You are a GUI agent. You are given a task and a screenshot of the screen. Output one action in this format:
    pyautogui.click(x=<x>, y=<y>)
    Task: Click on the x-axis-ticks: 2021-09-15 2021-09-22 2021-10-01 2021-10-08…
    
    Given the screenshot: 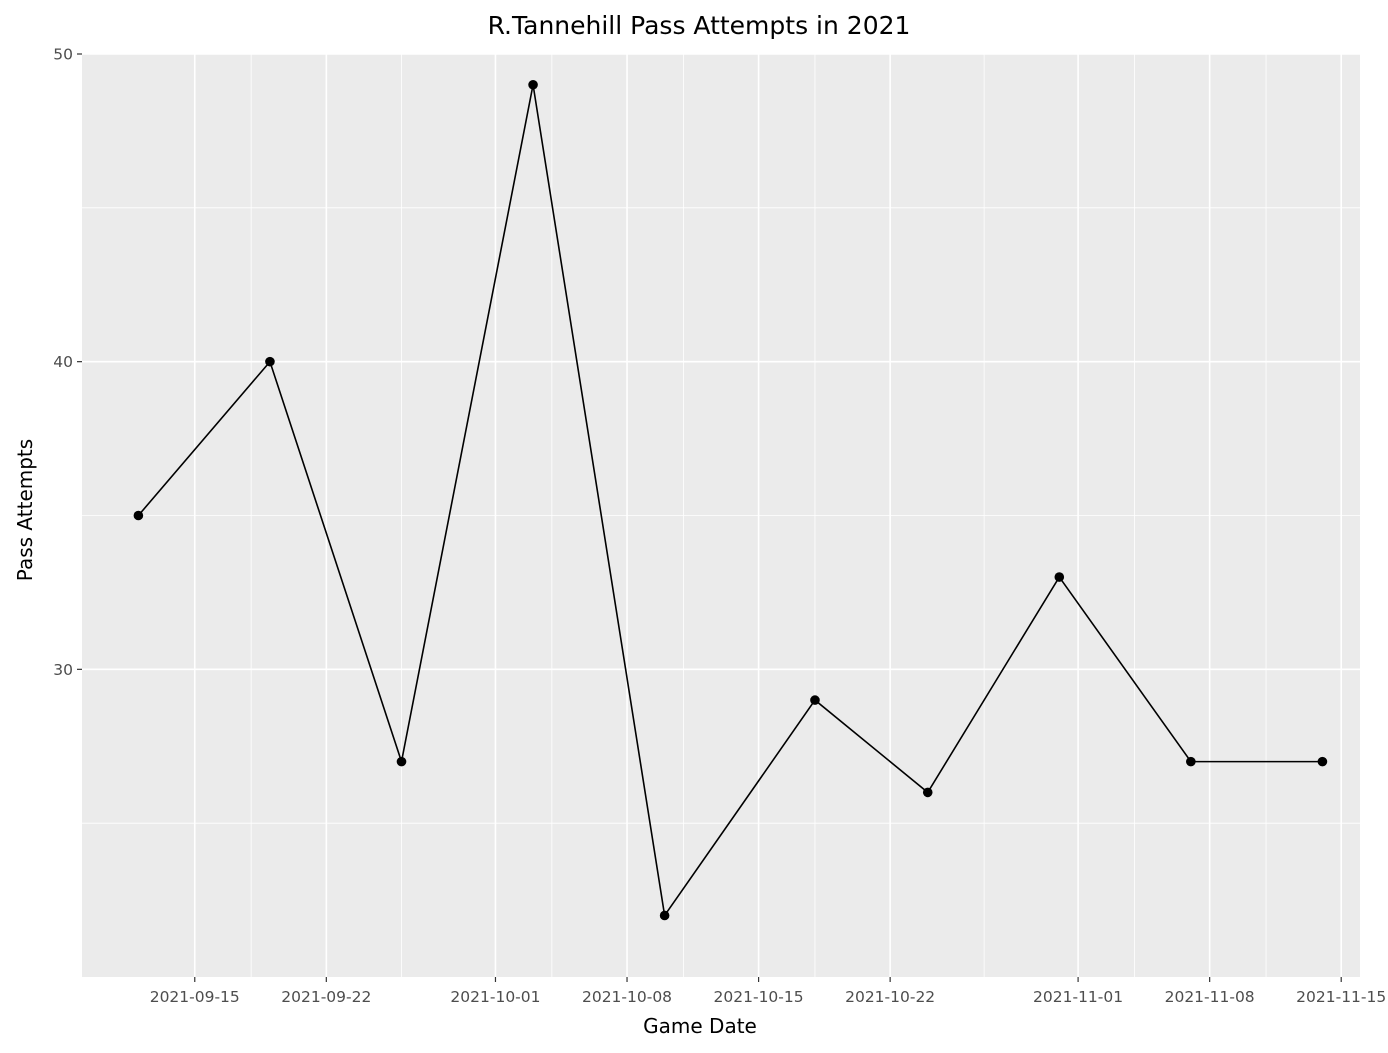 What is the action you would take?
    pyautogui.click(x=768, y=991)
    